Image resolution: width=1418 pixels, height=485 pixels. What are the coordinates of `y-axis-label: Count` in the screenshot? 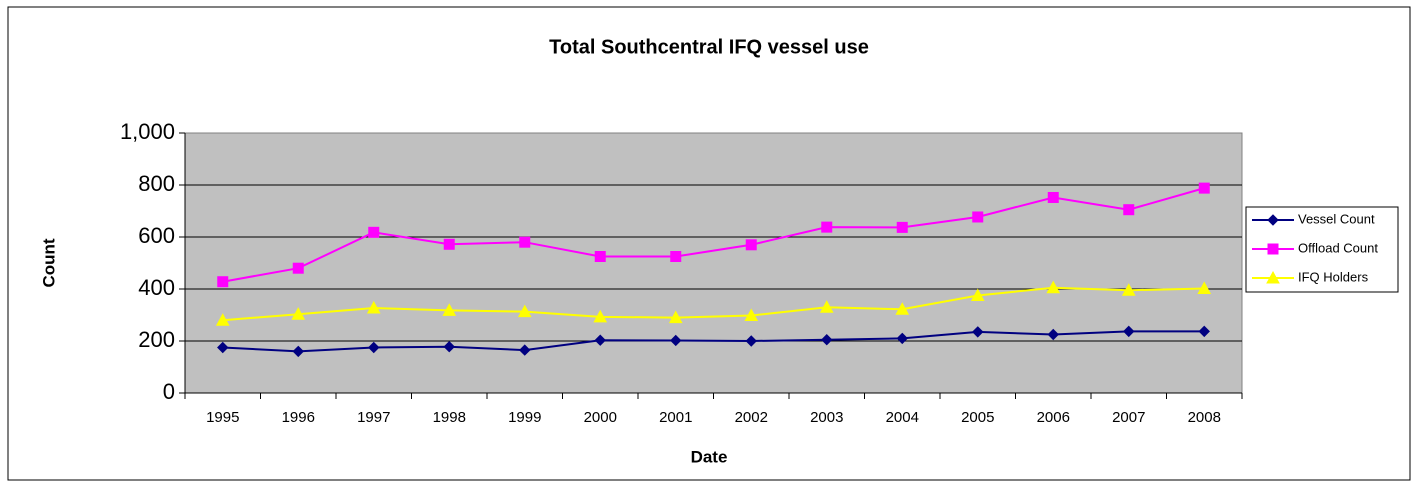 It's located at (48, 262).